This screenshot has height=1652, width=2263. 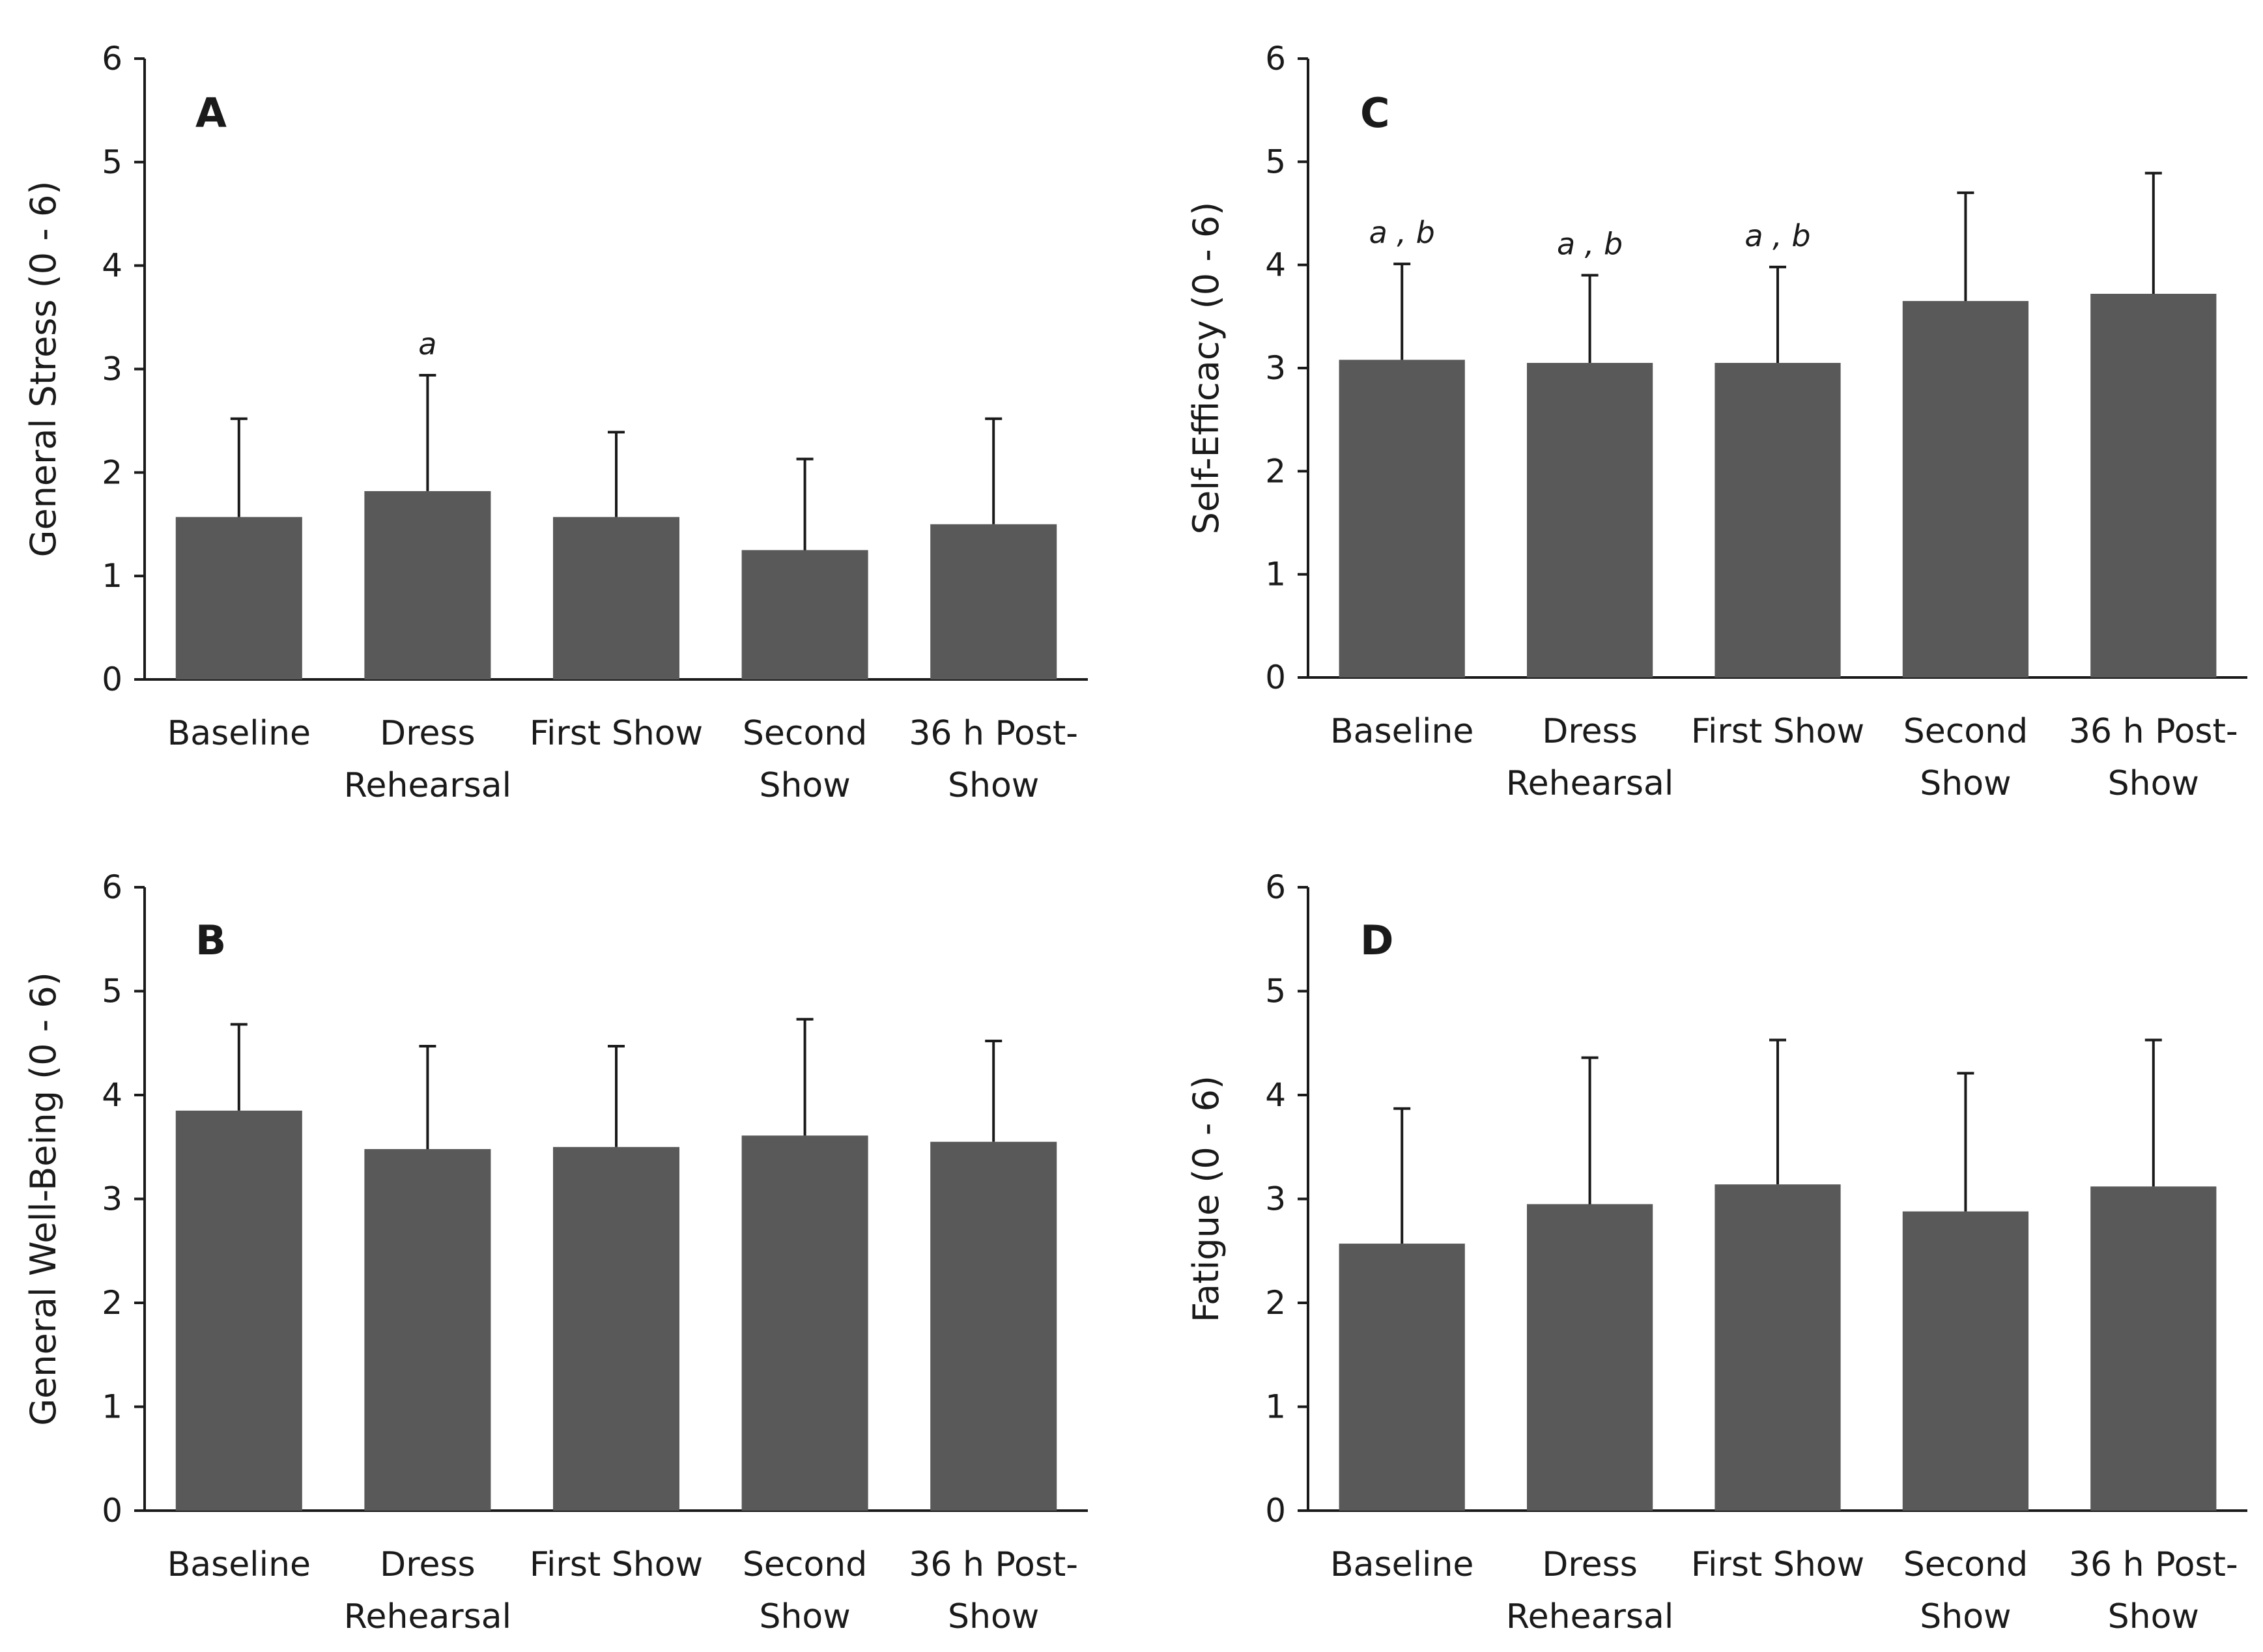 I want to click on y-tick-label-d-3: 3, so click(x=1275, y=1199).